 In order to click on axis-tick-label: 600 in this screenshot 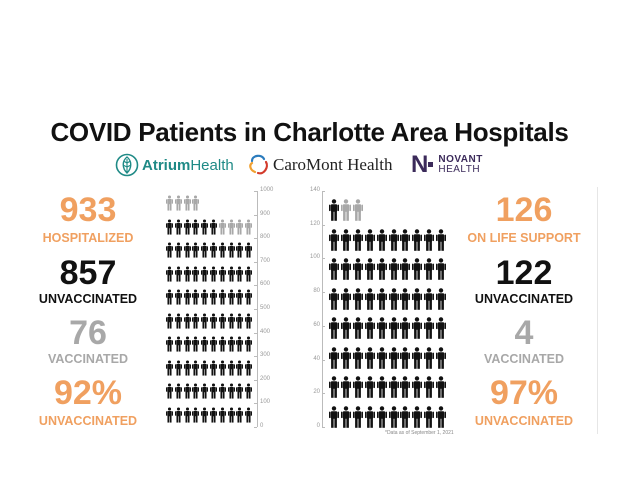, I will do `click(265, 284)`.